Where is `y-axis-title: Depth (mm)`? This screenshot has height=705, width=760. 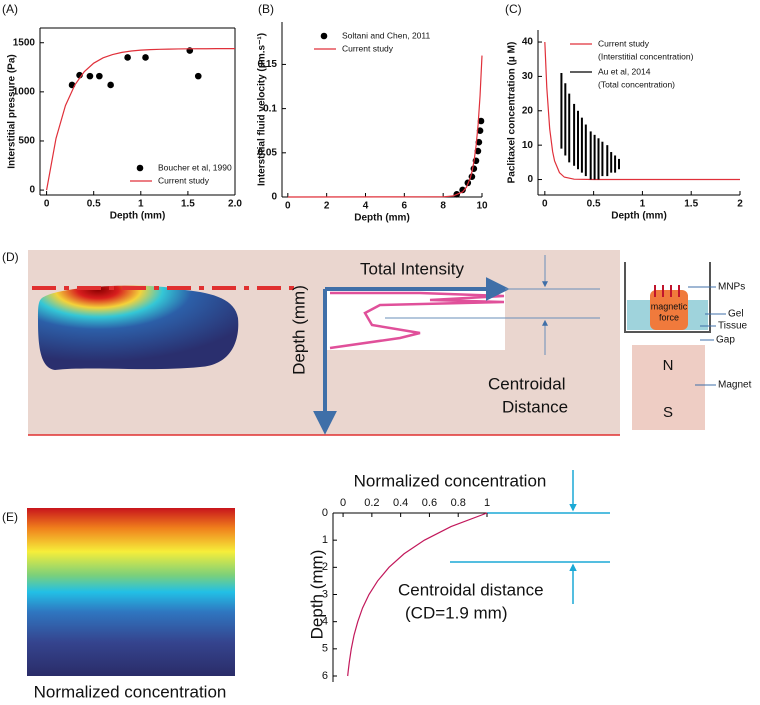
y-axis-title: Depth (mm) is located at coordinates (316, 595).